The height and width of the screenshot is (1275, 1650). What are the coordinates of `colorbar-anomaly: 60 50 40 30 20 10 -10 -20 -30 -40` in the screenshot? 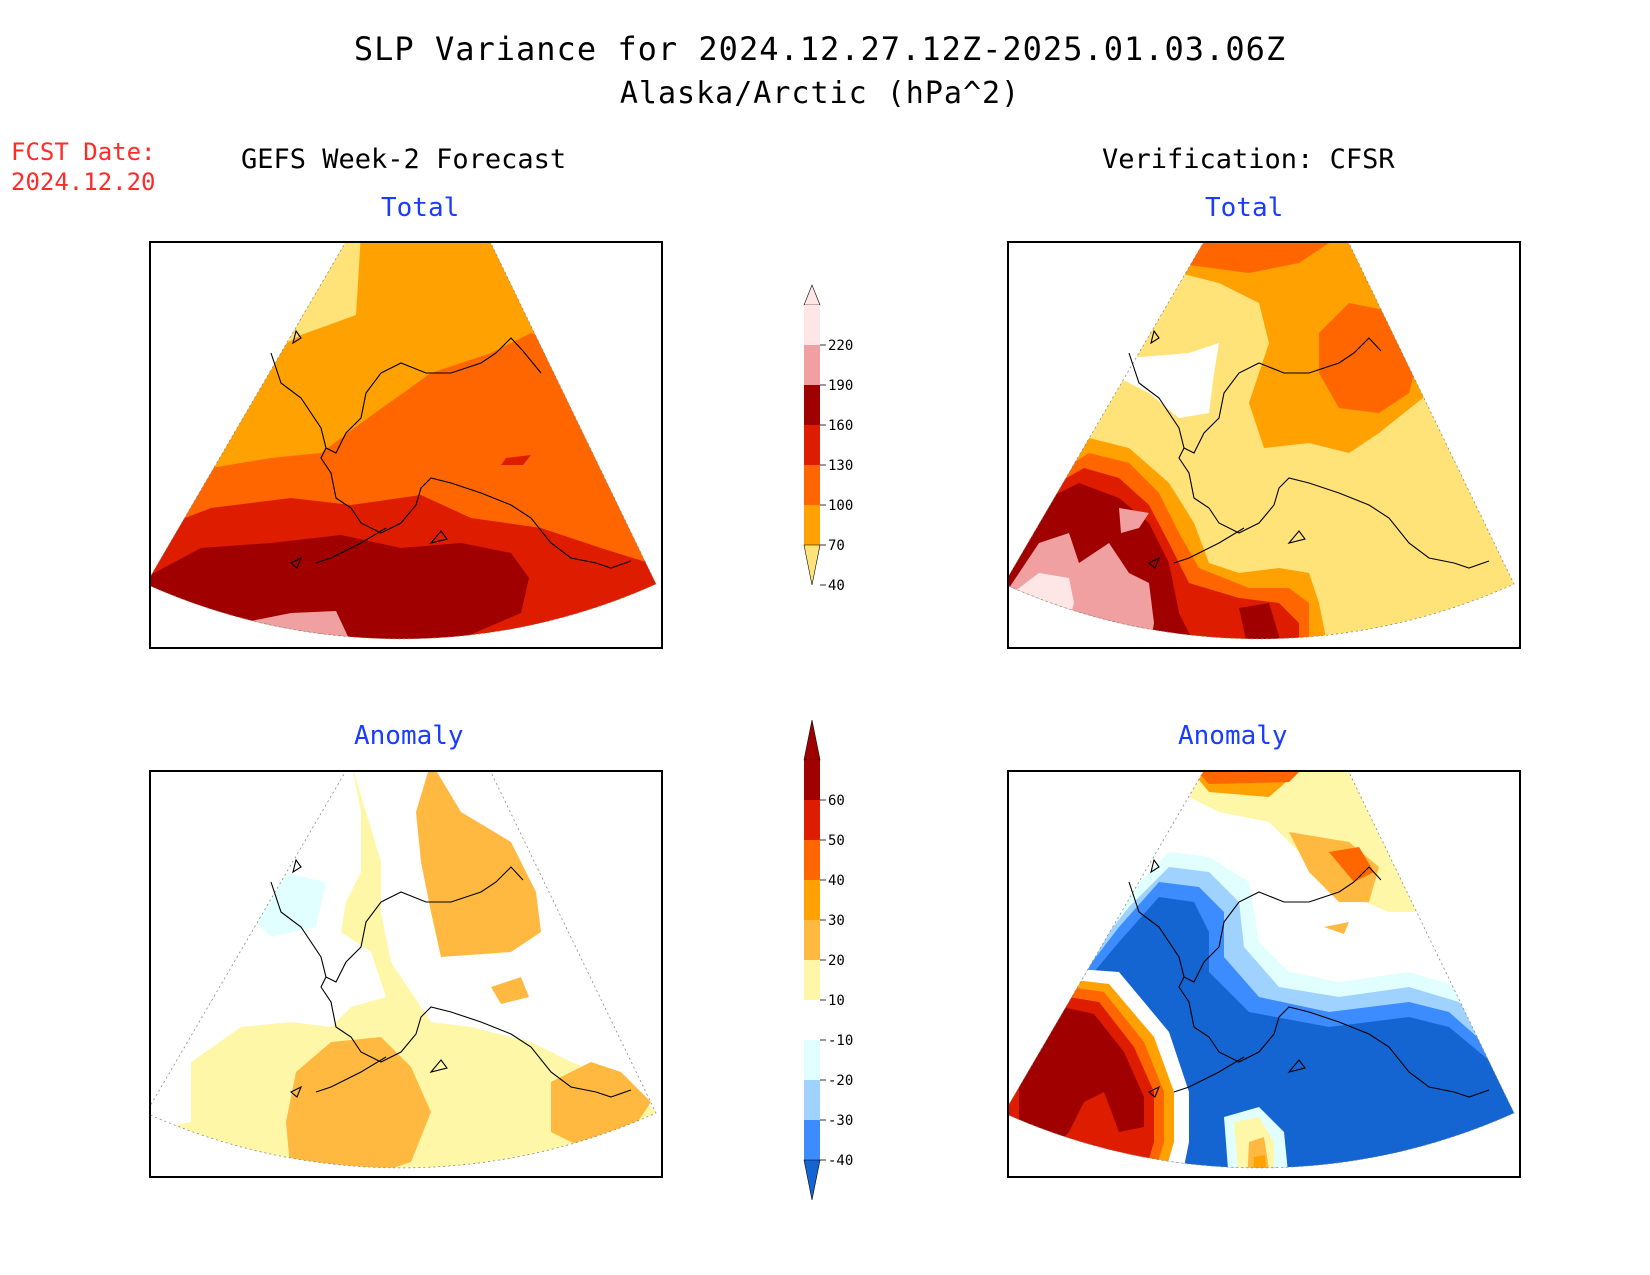 It's located at (828, 960).